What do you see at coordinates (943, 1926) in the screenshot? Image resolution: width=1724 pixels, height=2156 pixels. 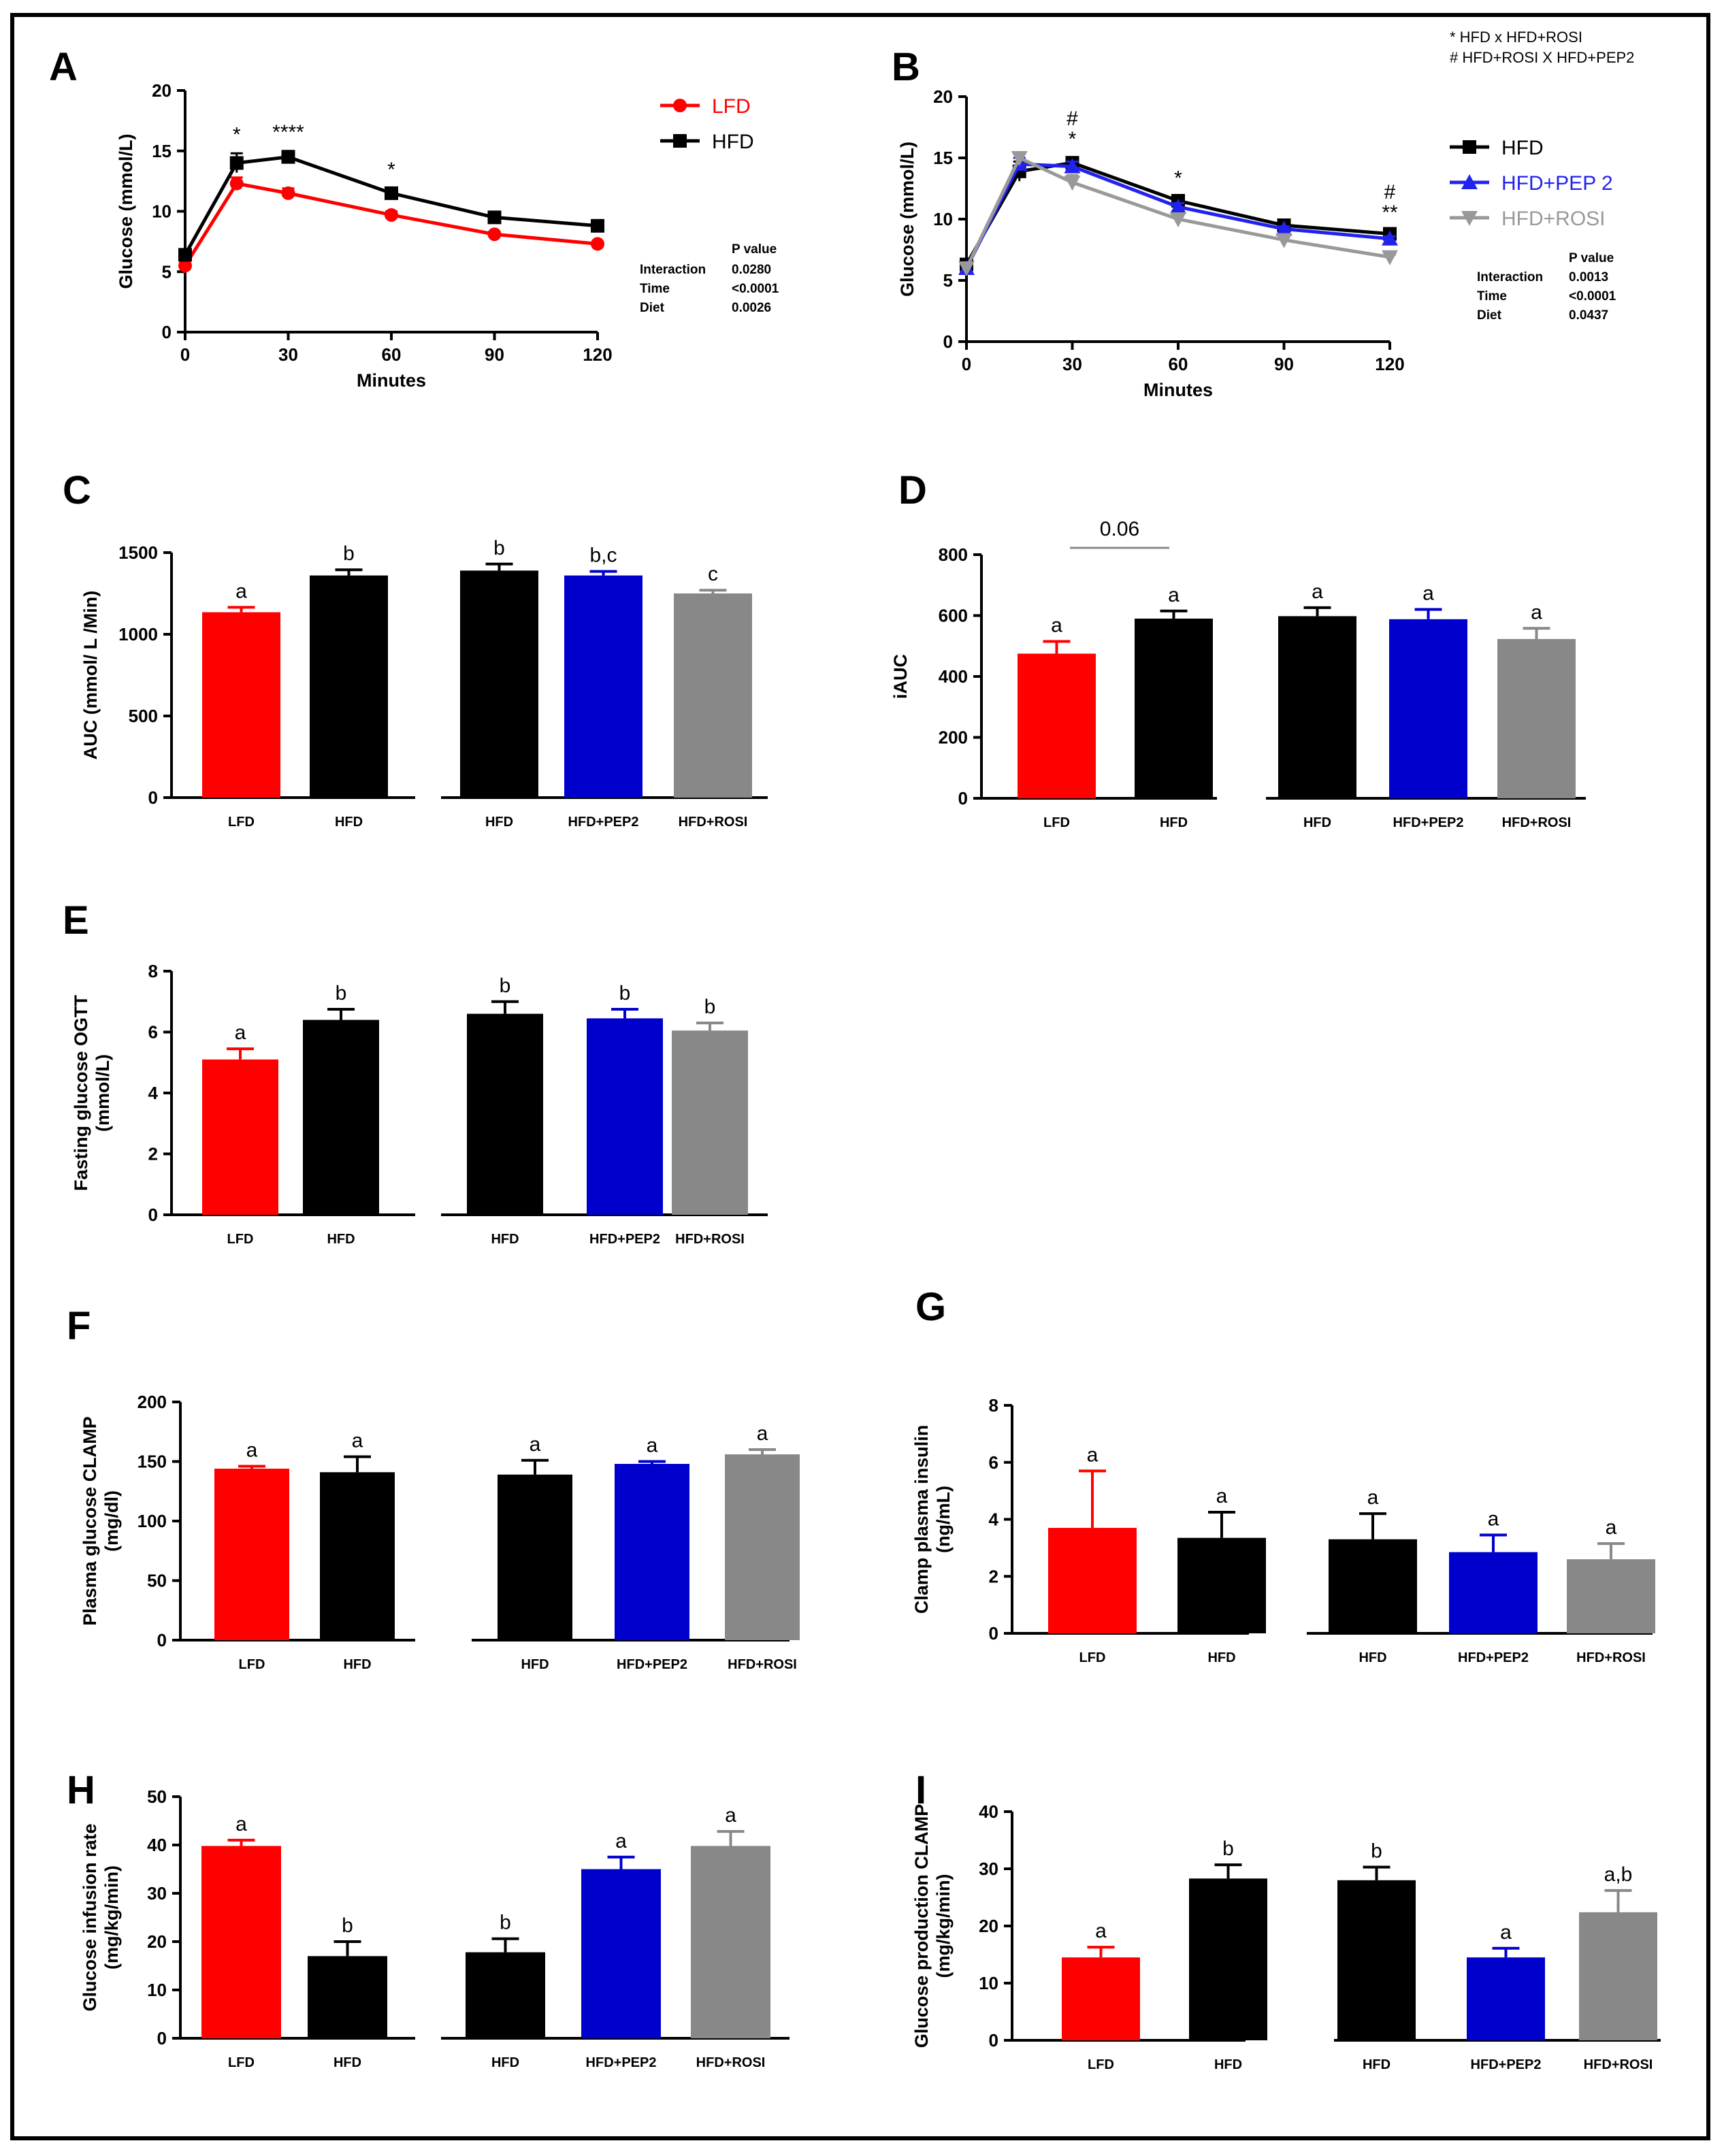 I see `y-axis-label: (mg/kg/min)` at bounding box center [943, 1926].